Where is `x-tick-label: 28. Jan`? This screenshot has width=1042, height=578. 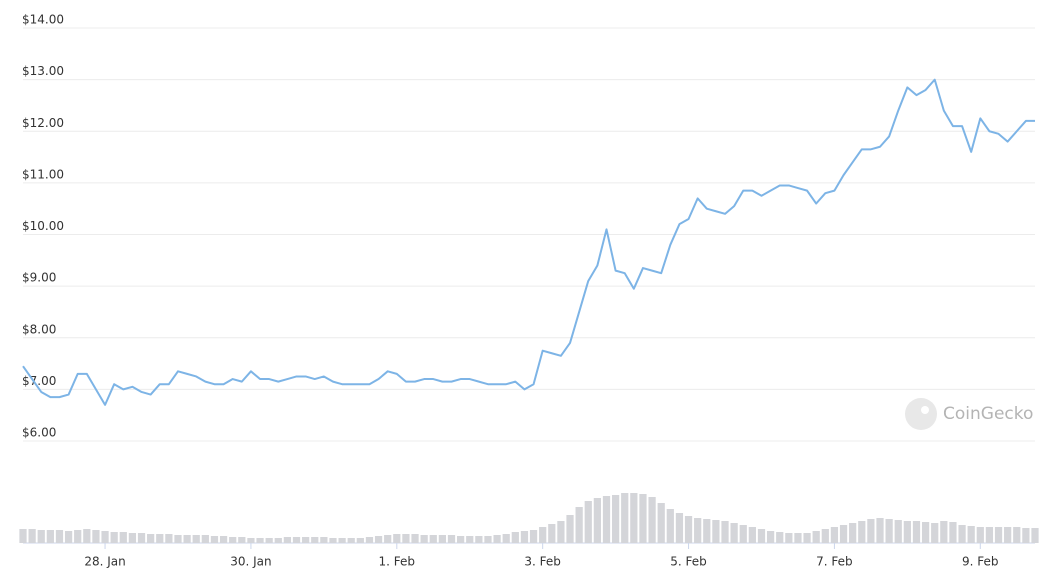
x-tick-label: 28. Jan is located at coordinates (104, 562).